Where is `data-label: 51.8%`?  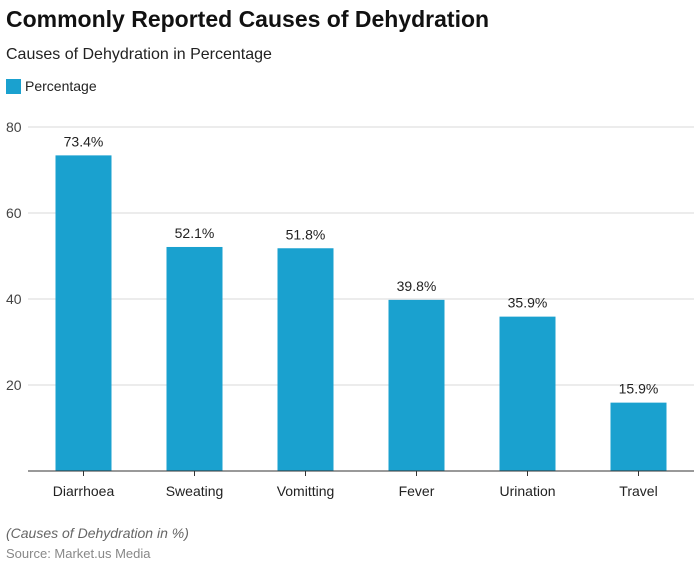
data-label: 51.8% is located at coordinates (306, 234).